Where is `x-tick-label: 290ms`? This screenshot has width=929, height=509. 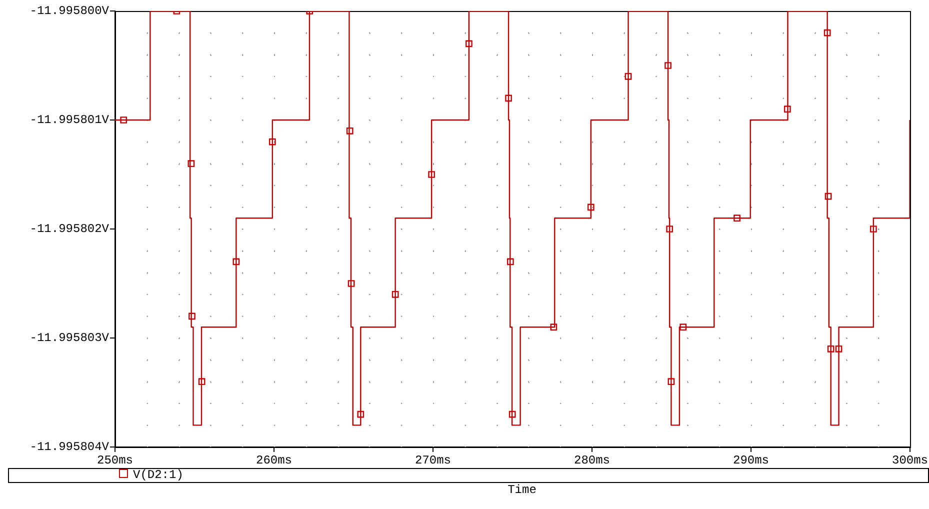
x-tick-label: 290ms is located at coordinates (751, 460).